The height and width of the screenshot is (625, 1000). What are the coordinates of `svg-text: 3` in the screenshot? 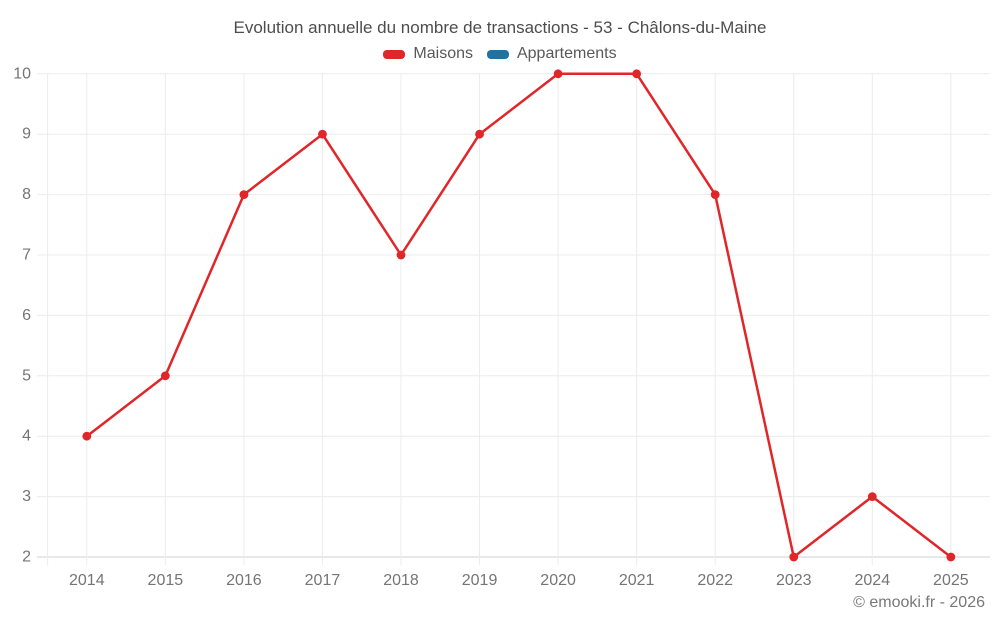 It's located at (26, 496).